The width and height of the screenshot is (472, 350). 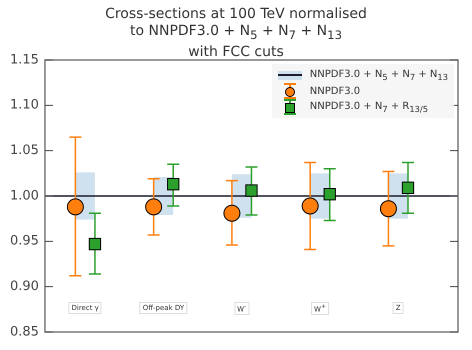 I want to click on chart-title: Cross-sections at 100 TeV normalised to NNPDF3.0 + N$_{5}$ + N$_{7}$ + N$_{13}$ with FCC cuts, so click(x=236, y=33).